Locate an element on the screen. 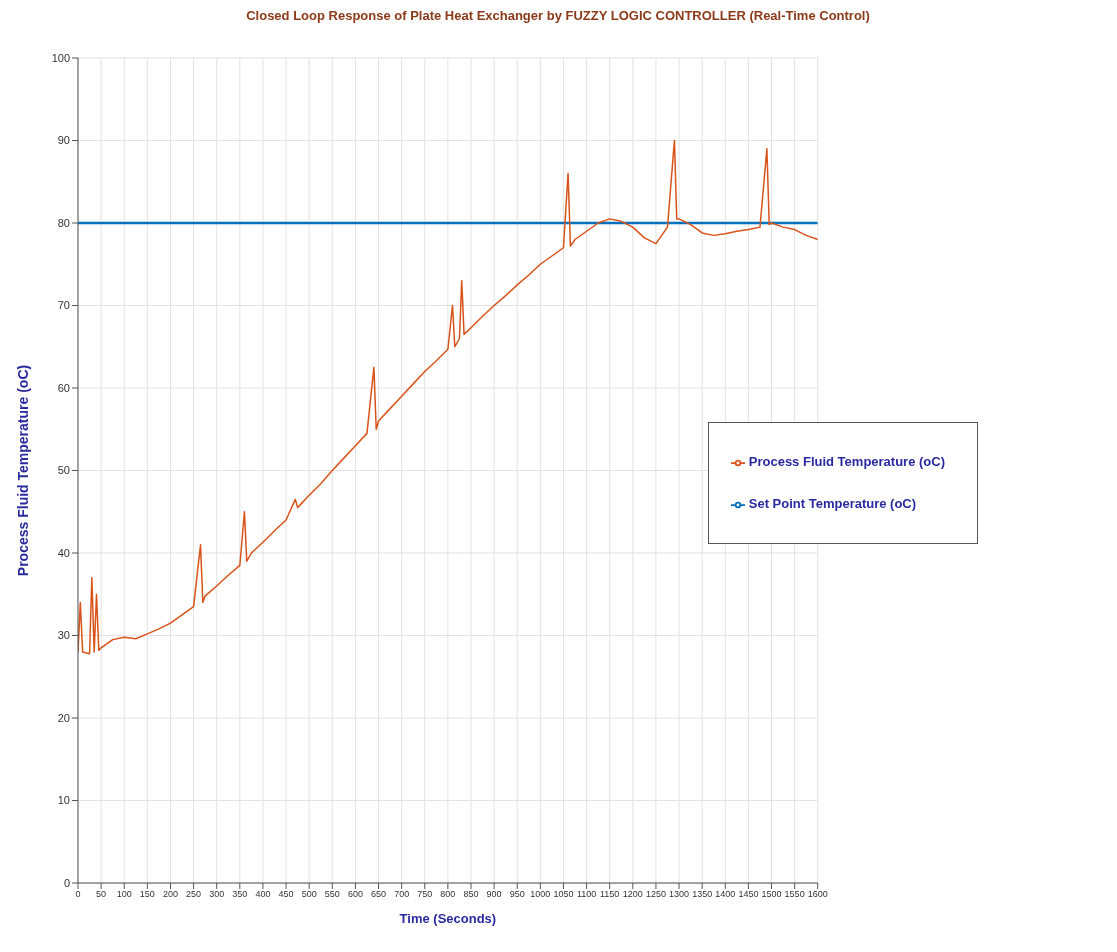 This screenshot has width=1117, height=952. x-tick-label: 1550 is located at coordinates (794, 894).